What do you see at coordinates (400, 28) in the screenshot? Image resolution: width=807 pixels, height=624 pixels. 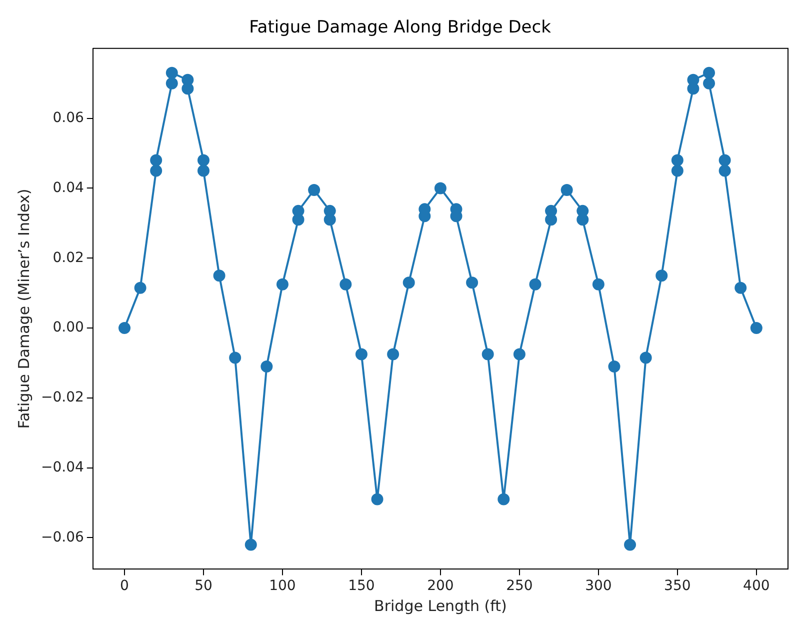 I see `chart-title: Fatigue Damage Along Bridge Deck` at bounding box center [400, 28].